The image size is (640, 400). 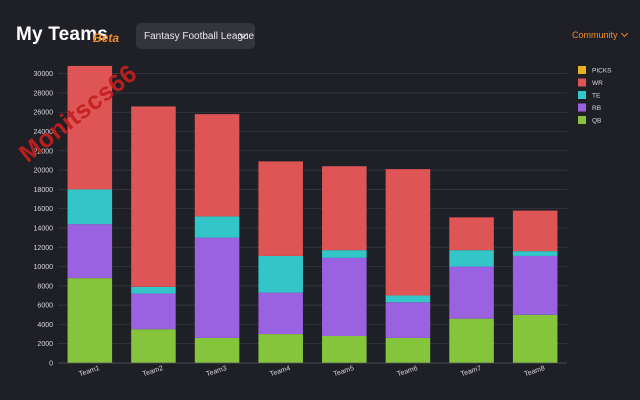 I want to click on legend-swatch-picks, so click(x=582, y=70).